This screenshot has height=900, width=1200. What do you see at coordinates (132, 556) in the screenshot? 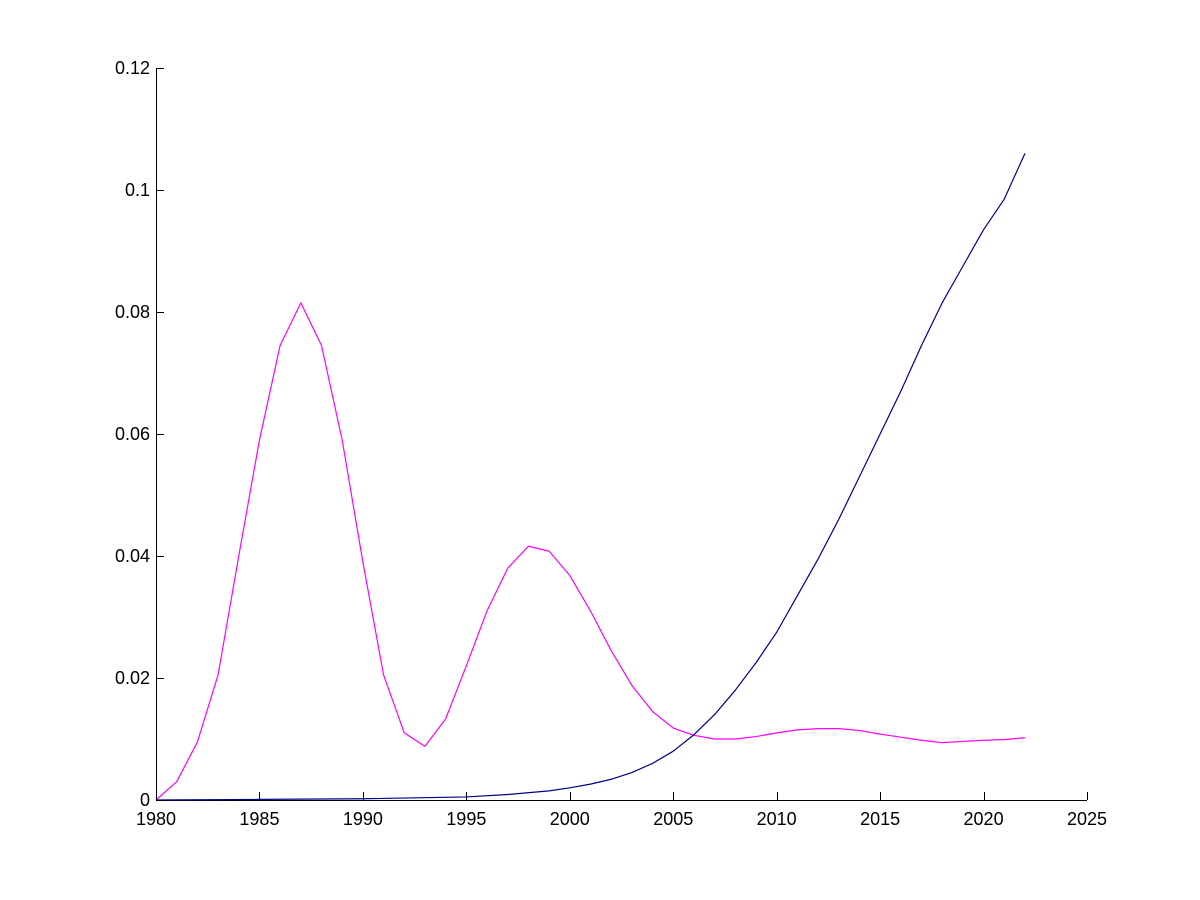
I see `y-tick-label: 0.04` at bounding box center [132, 556].